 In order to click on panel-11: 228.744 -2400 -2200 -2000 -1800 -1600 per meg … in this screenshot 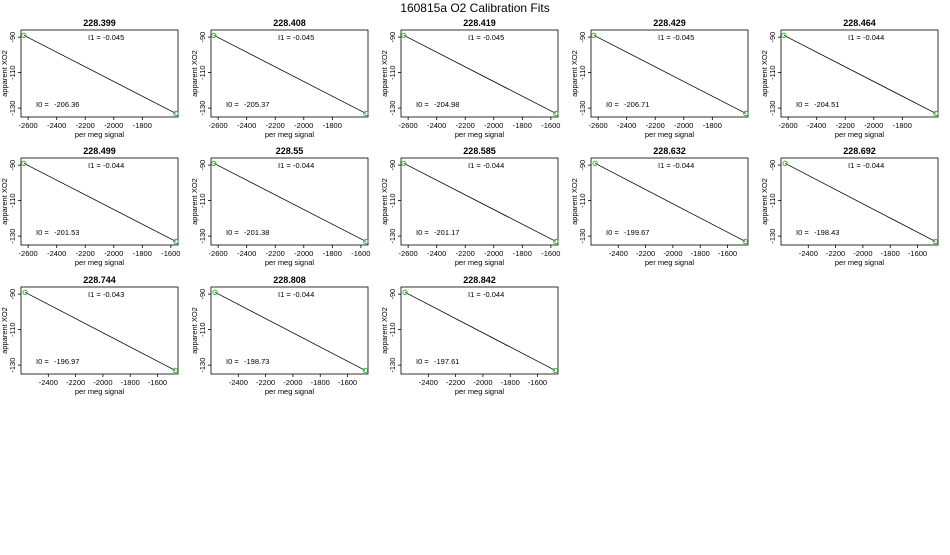, I will do `click(89, 335)`.